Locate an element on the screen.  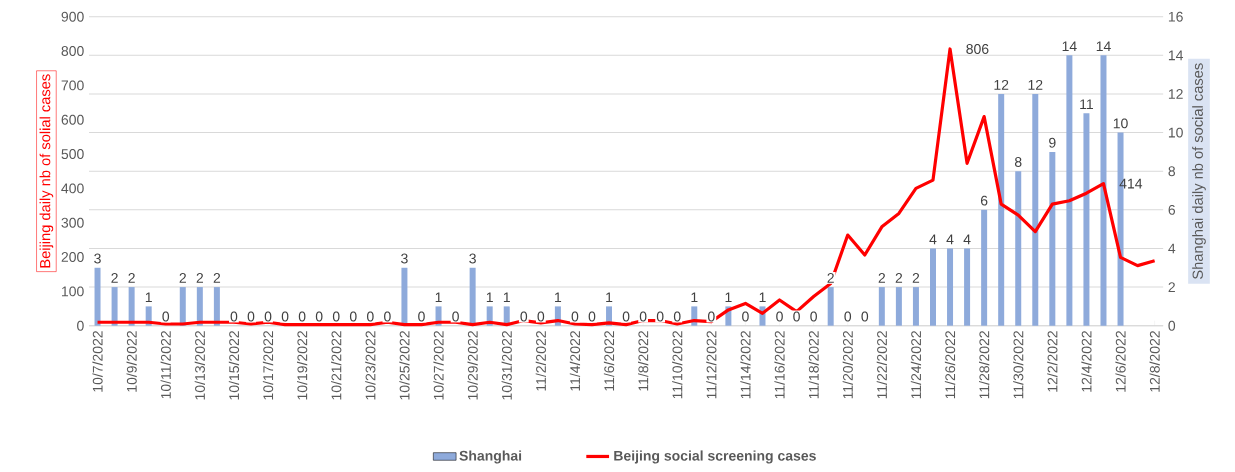
y2-tick-label: 10 is located at coordinates (1175, 132).